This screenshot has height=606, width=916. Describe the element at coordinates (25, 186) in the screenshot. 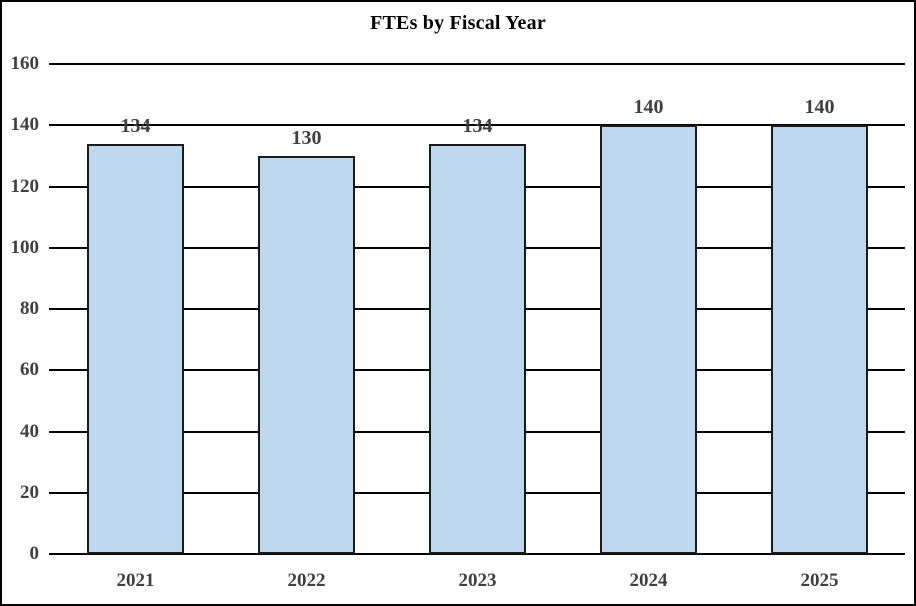

I see `y-axis-tick-label-120: 120` at that location.